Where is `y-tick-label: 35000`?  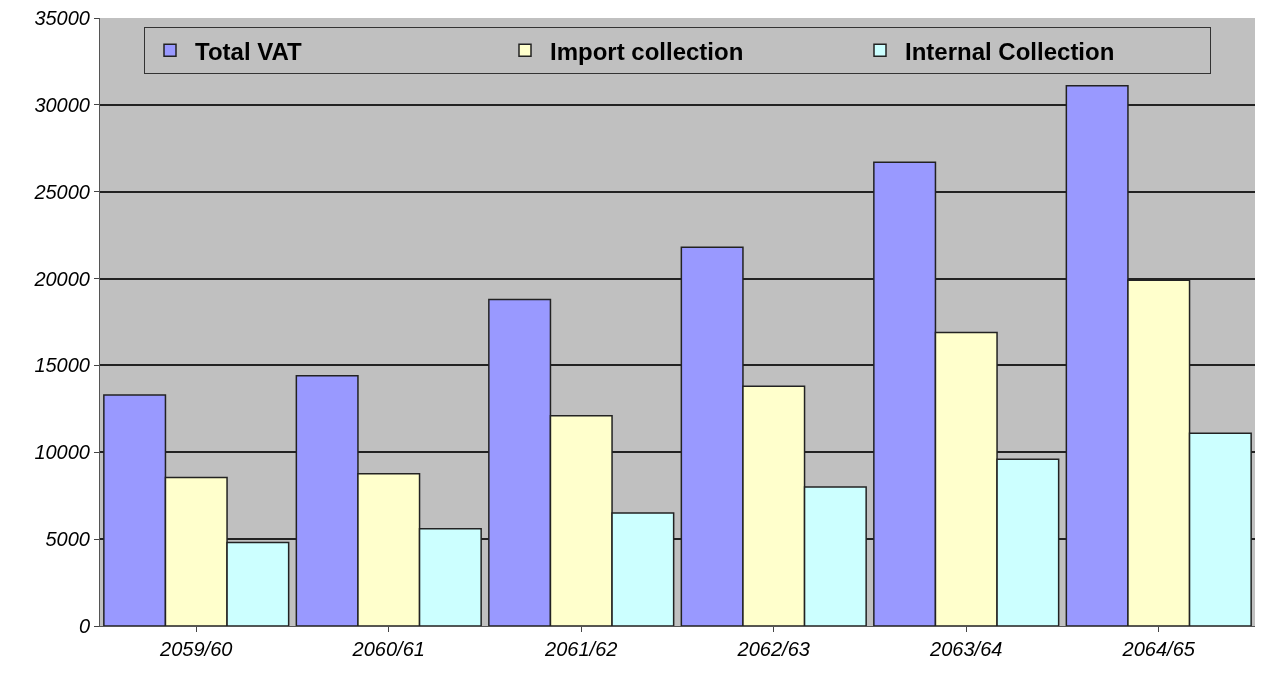
y-tick-label: 35000 is located at coordinates (62, 18).